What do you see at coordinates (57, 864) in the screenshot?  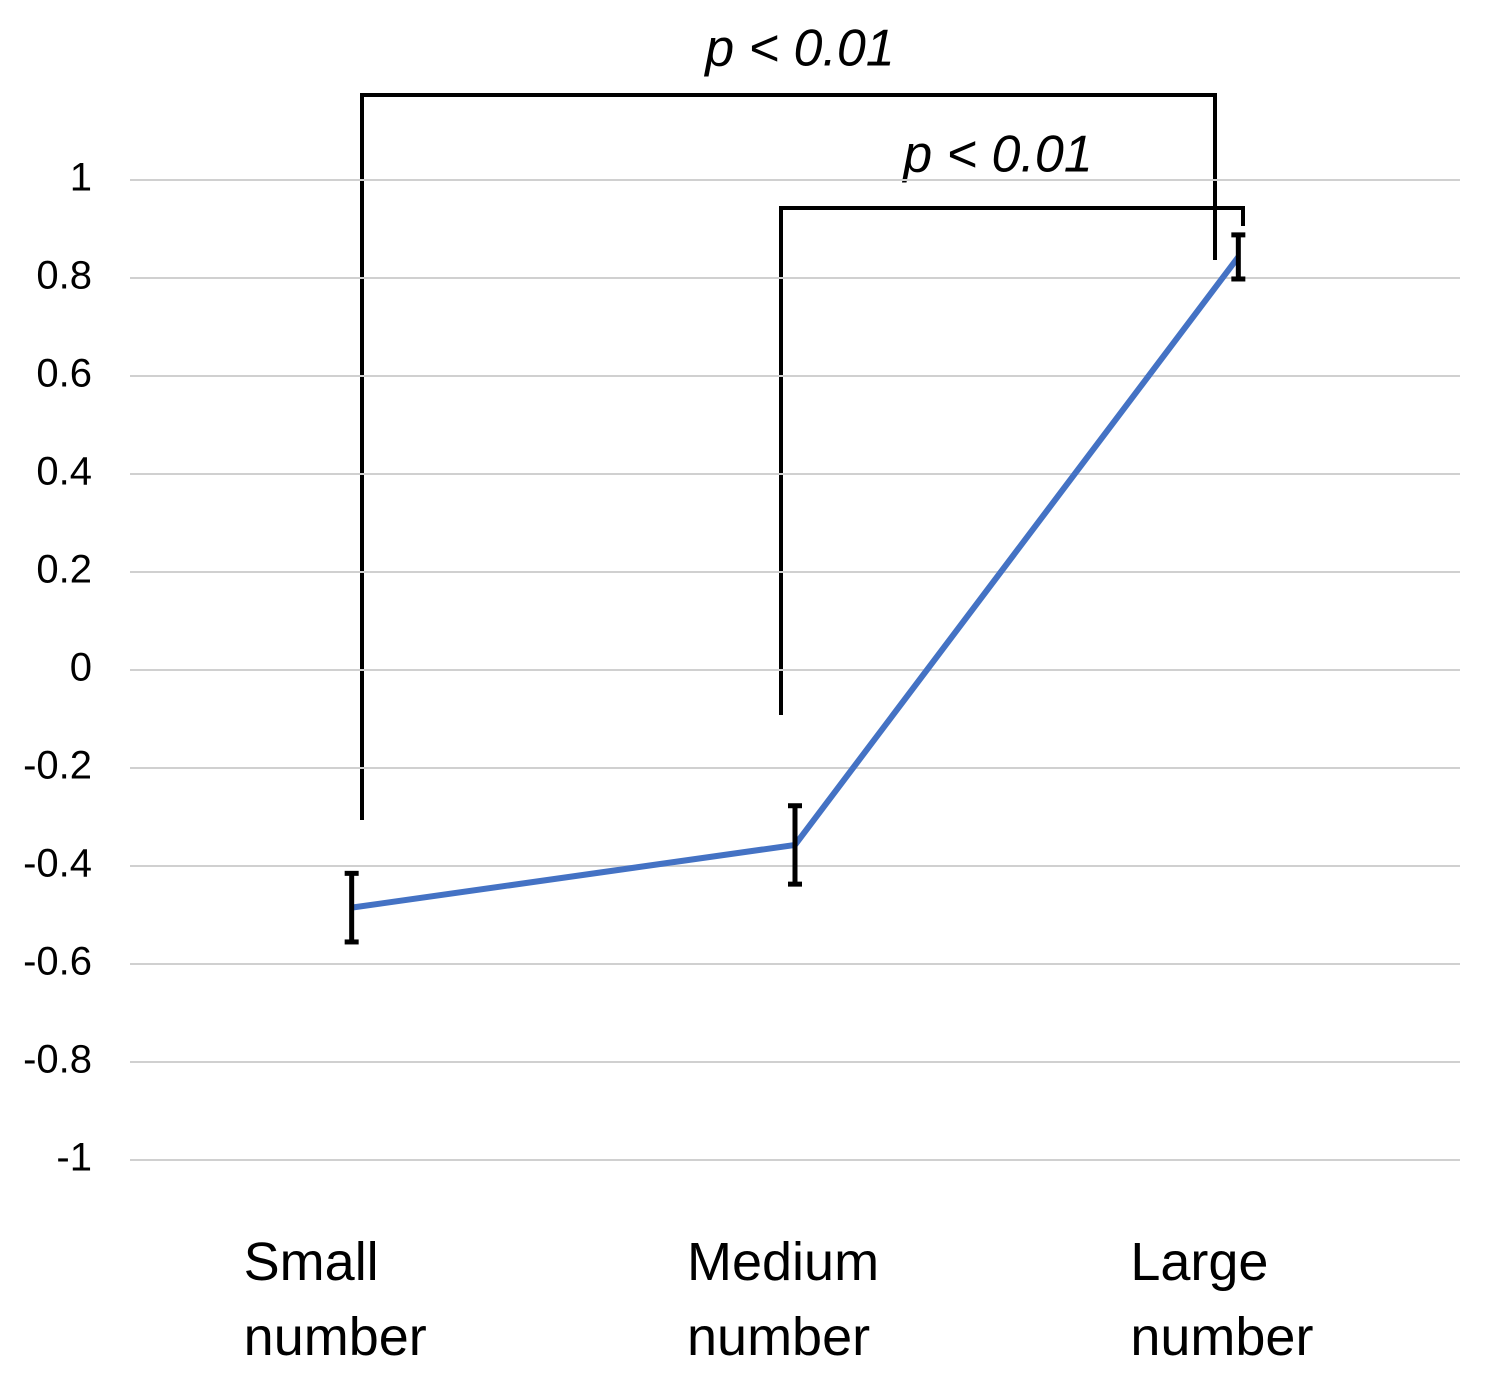 I see `y-tick-label: -0.4` at bounding box center [57, 864].